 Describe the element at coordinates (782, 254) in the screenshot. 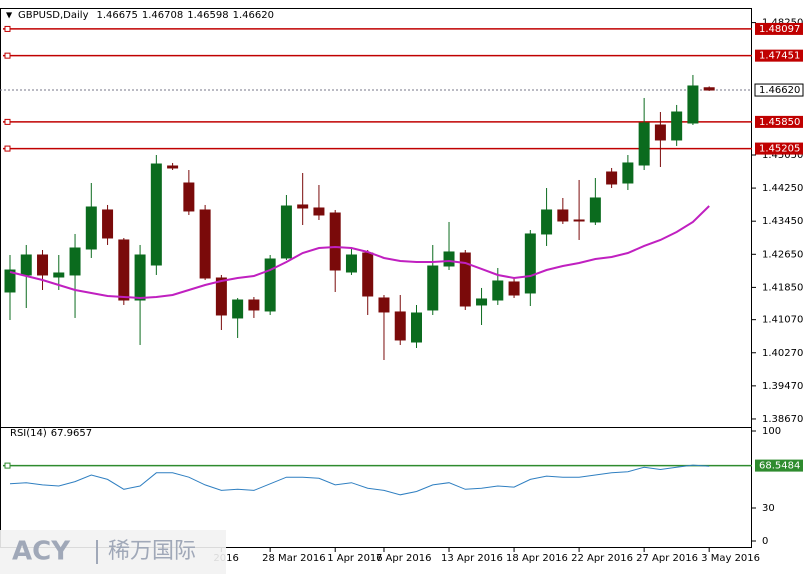

I see `y-tick-label: 1.42650` at that location.